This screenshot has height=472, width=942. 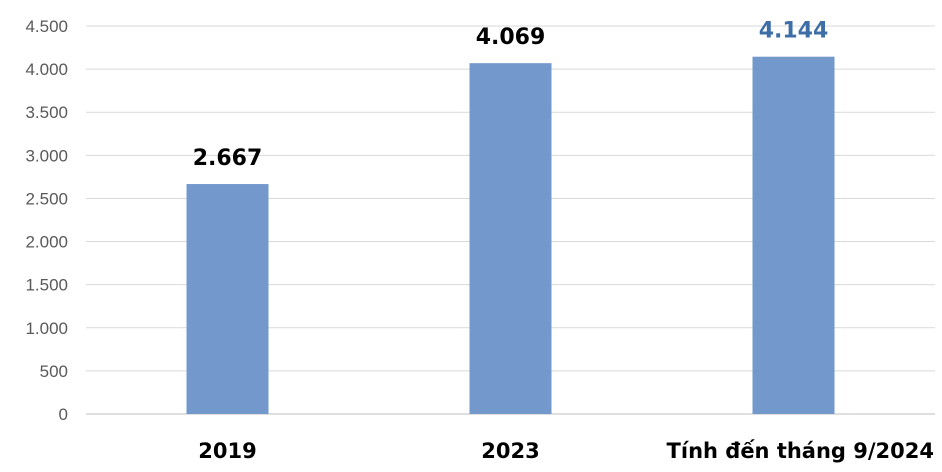 I want to click on y-tick-label: 3.000, so click(x=46, y=155).